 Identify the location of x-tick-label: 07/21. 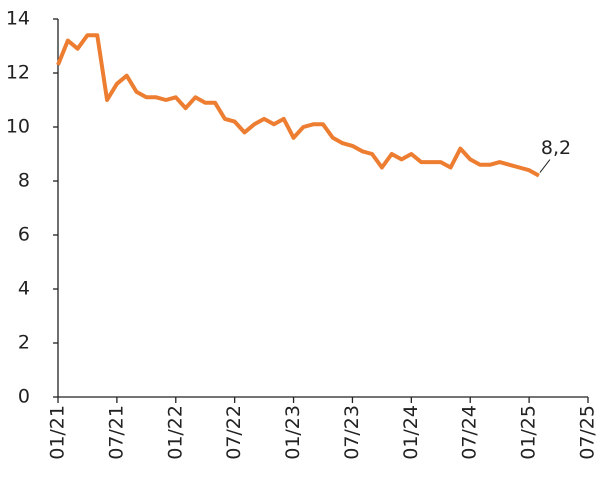
(116, 432).